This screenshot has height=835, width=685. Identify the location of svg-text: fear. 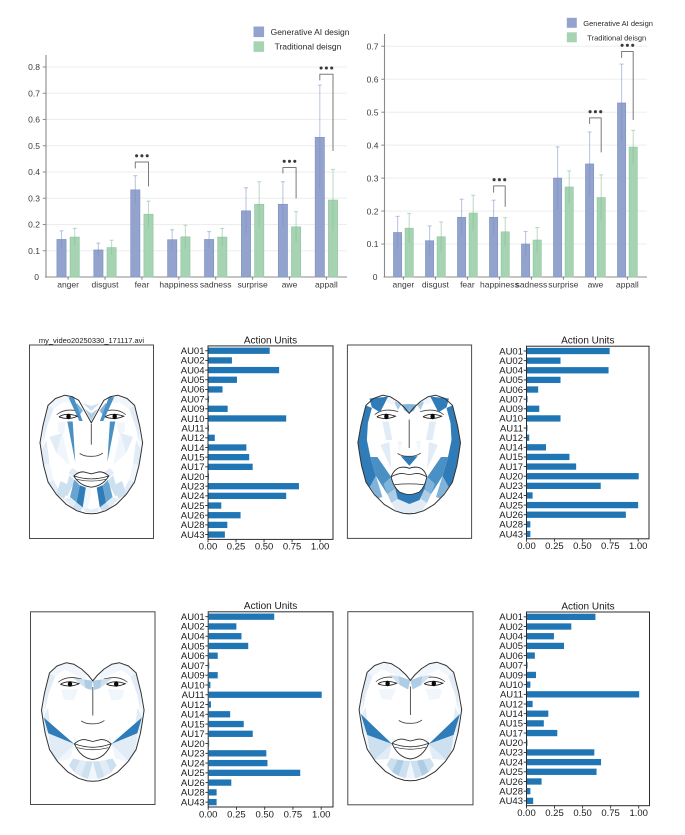
(142, 285).